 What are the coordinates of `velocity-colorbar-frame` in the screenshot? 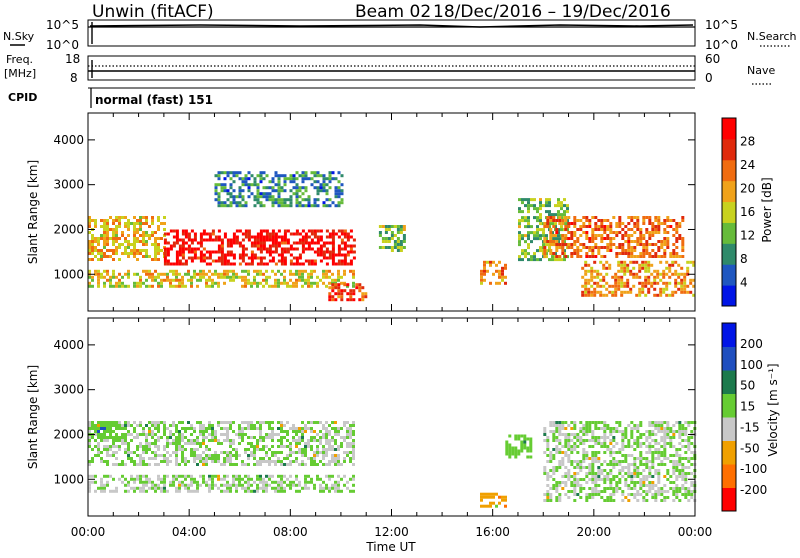 It's located at (729, 417).